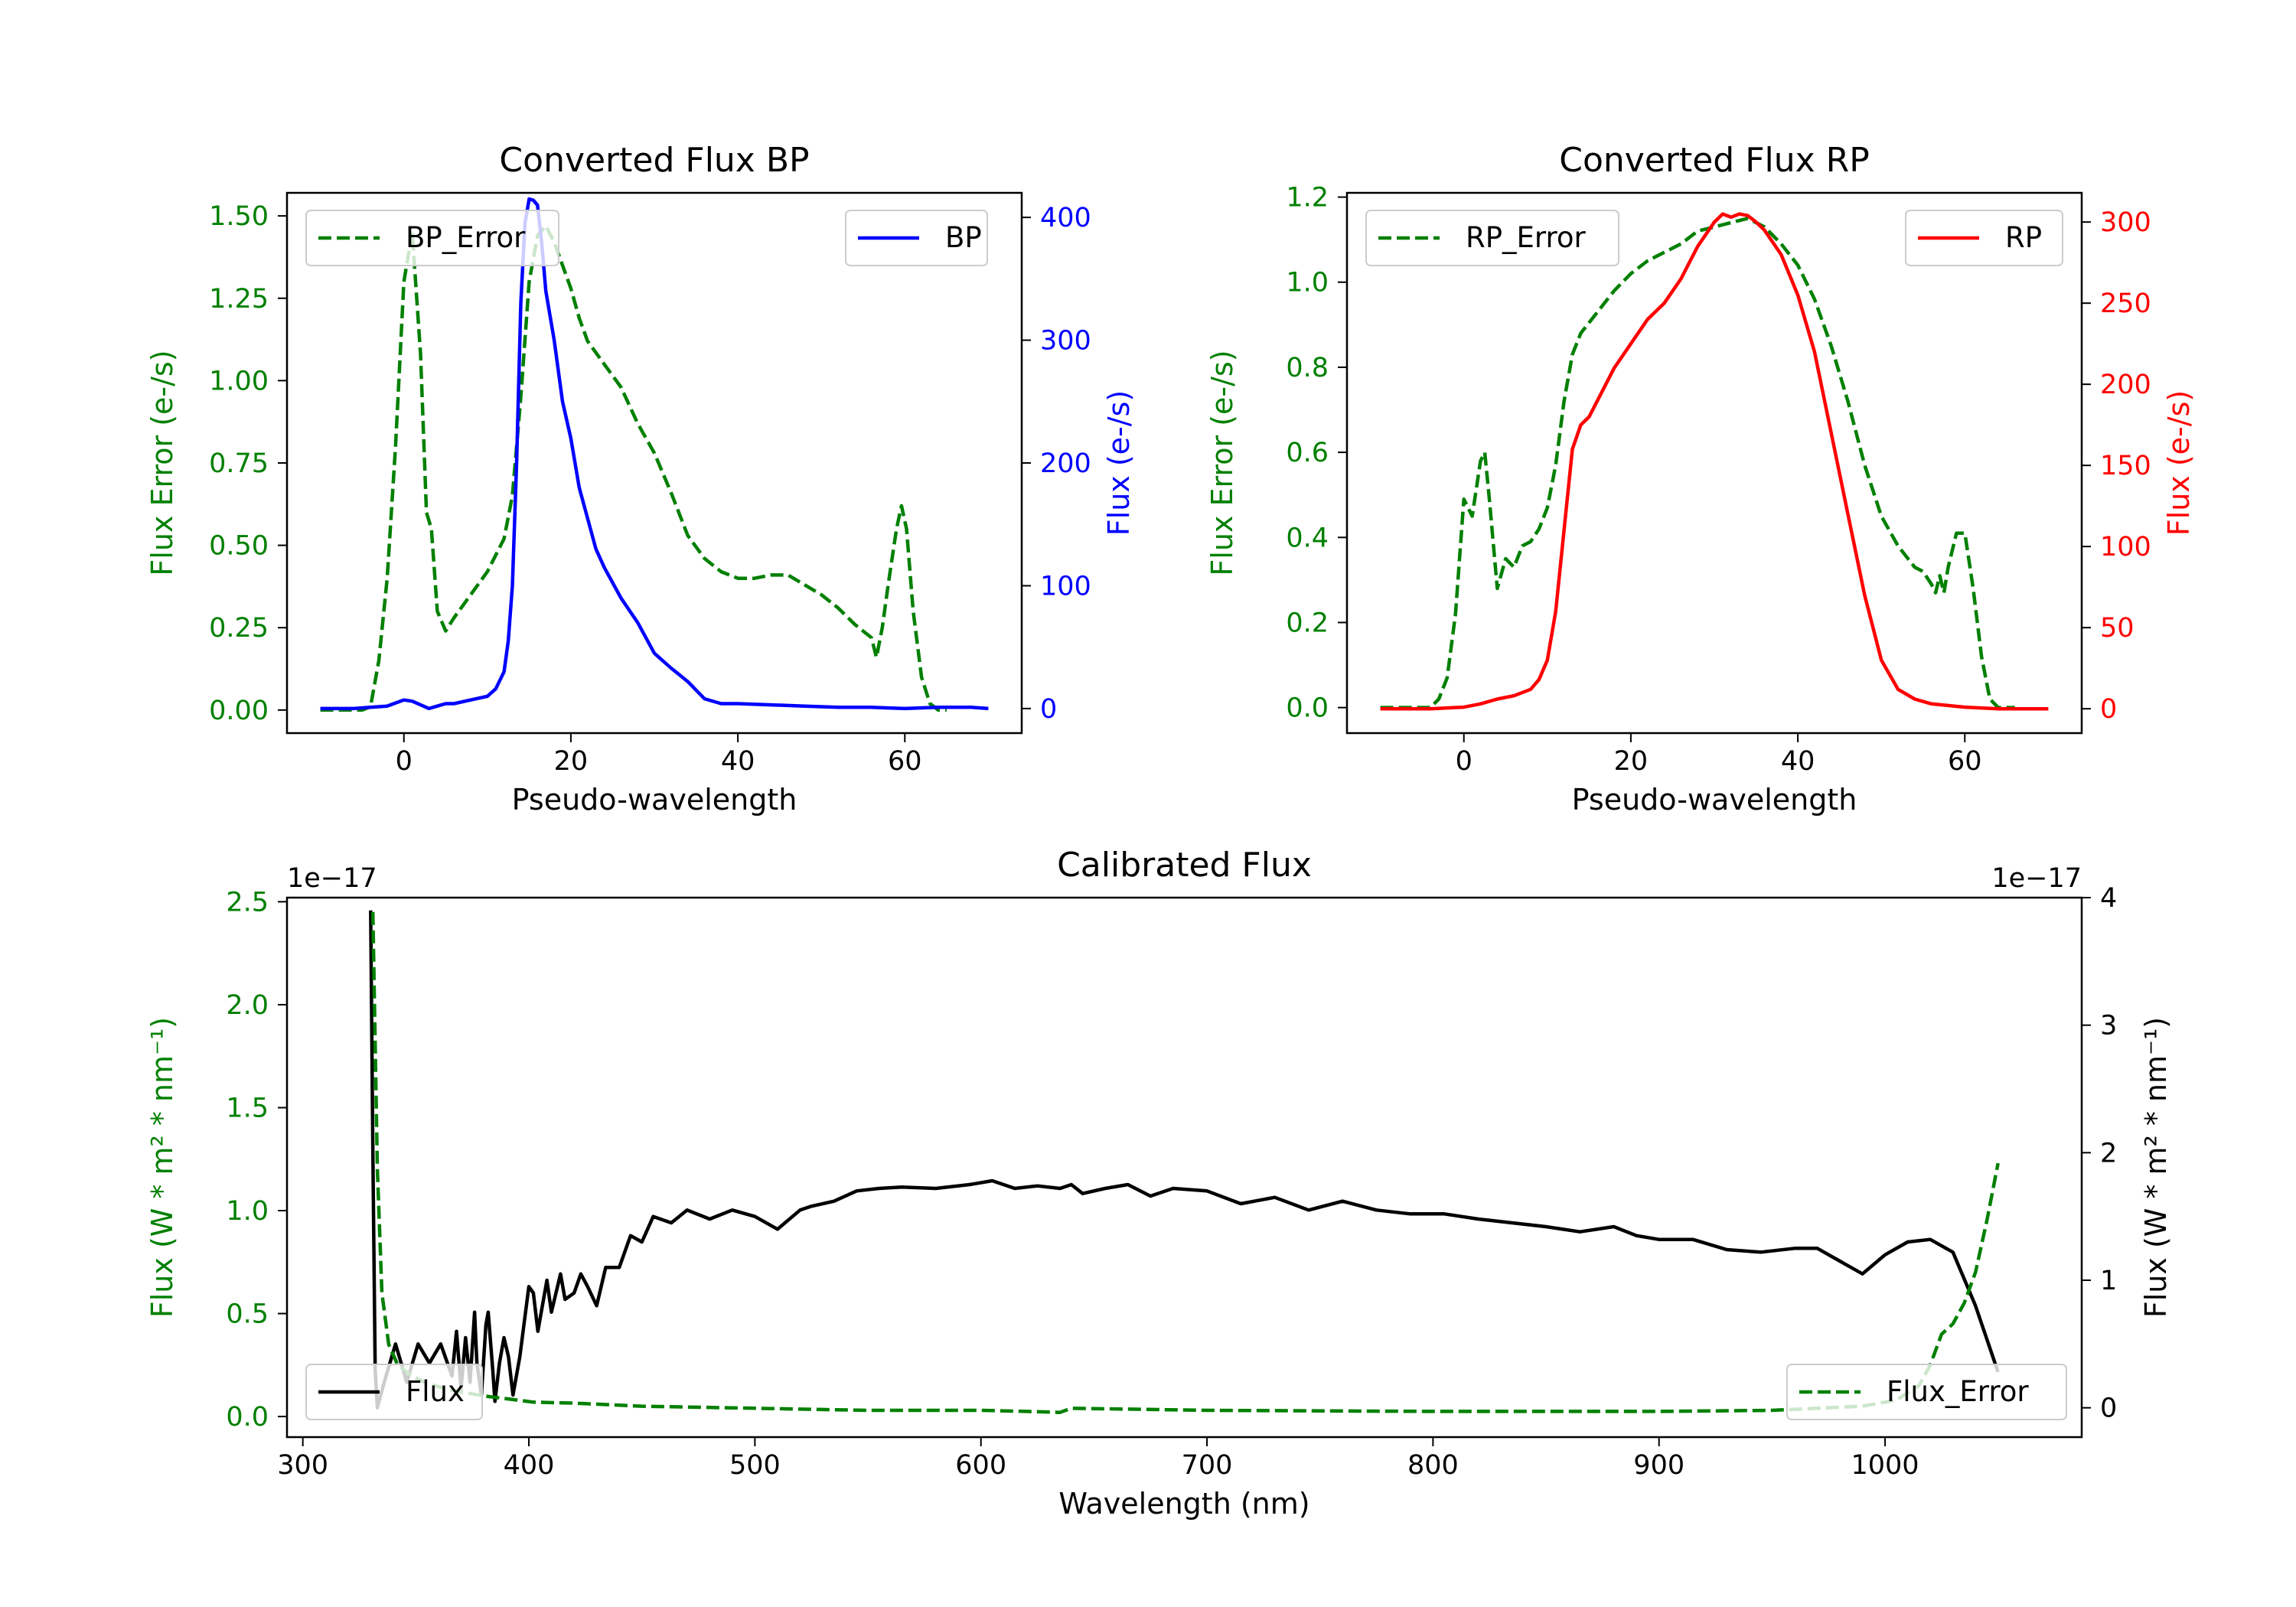 The width and height of the screenshot is (2296, 1607). What do you see at coordinates (239, 628) in the screenshot?
I see `y-tick-label-left: 0.25` at bounding box center [239, 628].